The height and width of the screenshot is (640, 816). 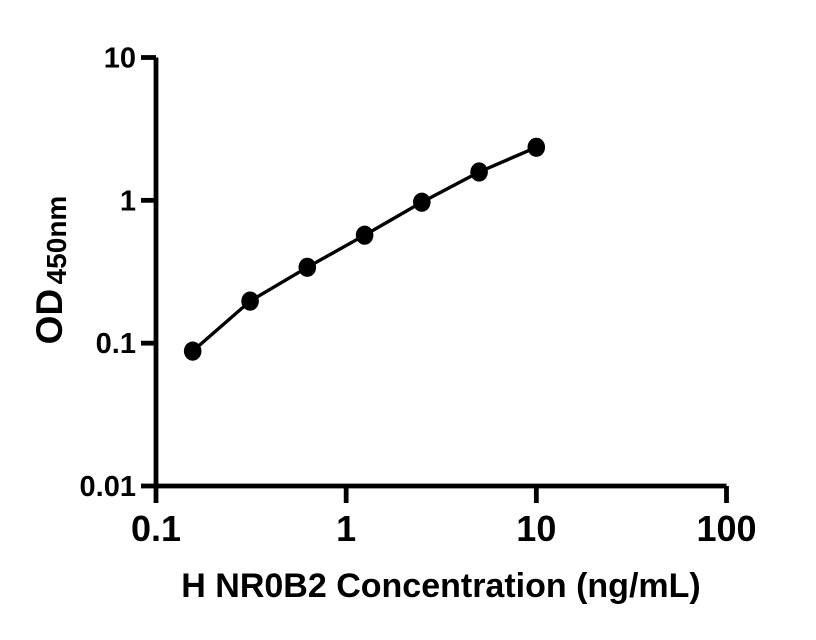 I want to click on y-tick-label: 1, so click(x=128, y=201).